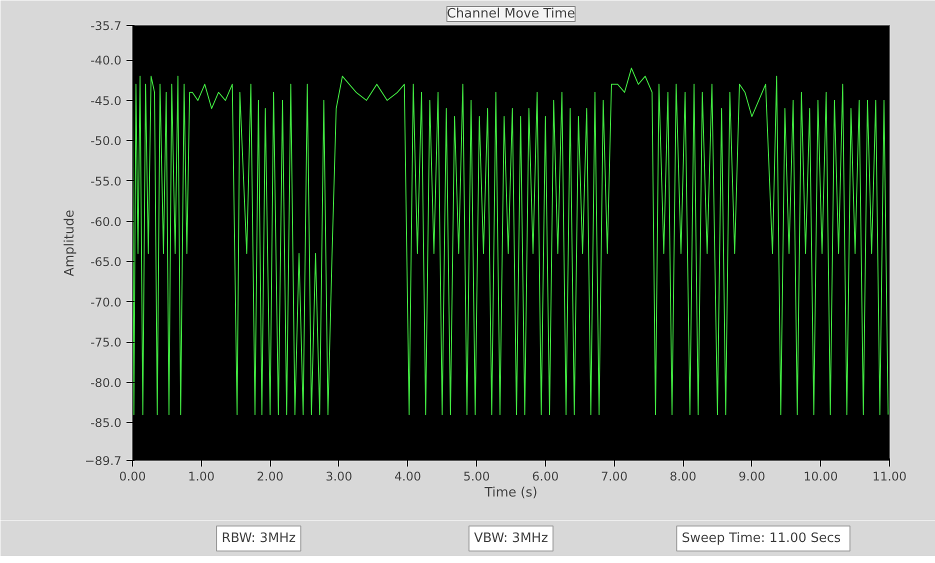 The width and height of the screenshot is (935, 563). I want to click on x-tick-label: 5.00, so click(476, 477).